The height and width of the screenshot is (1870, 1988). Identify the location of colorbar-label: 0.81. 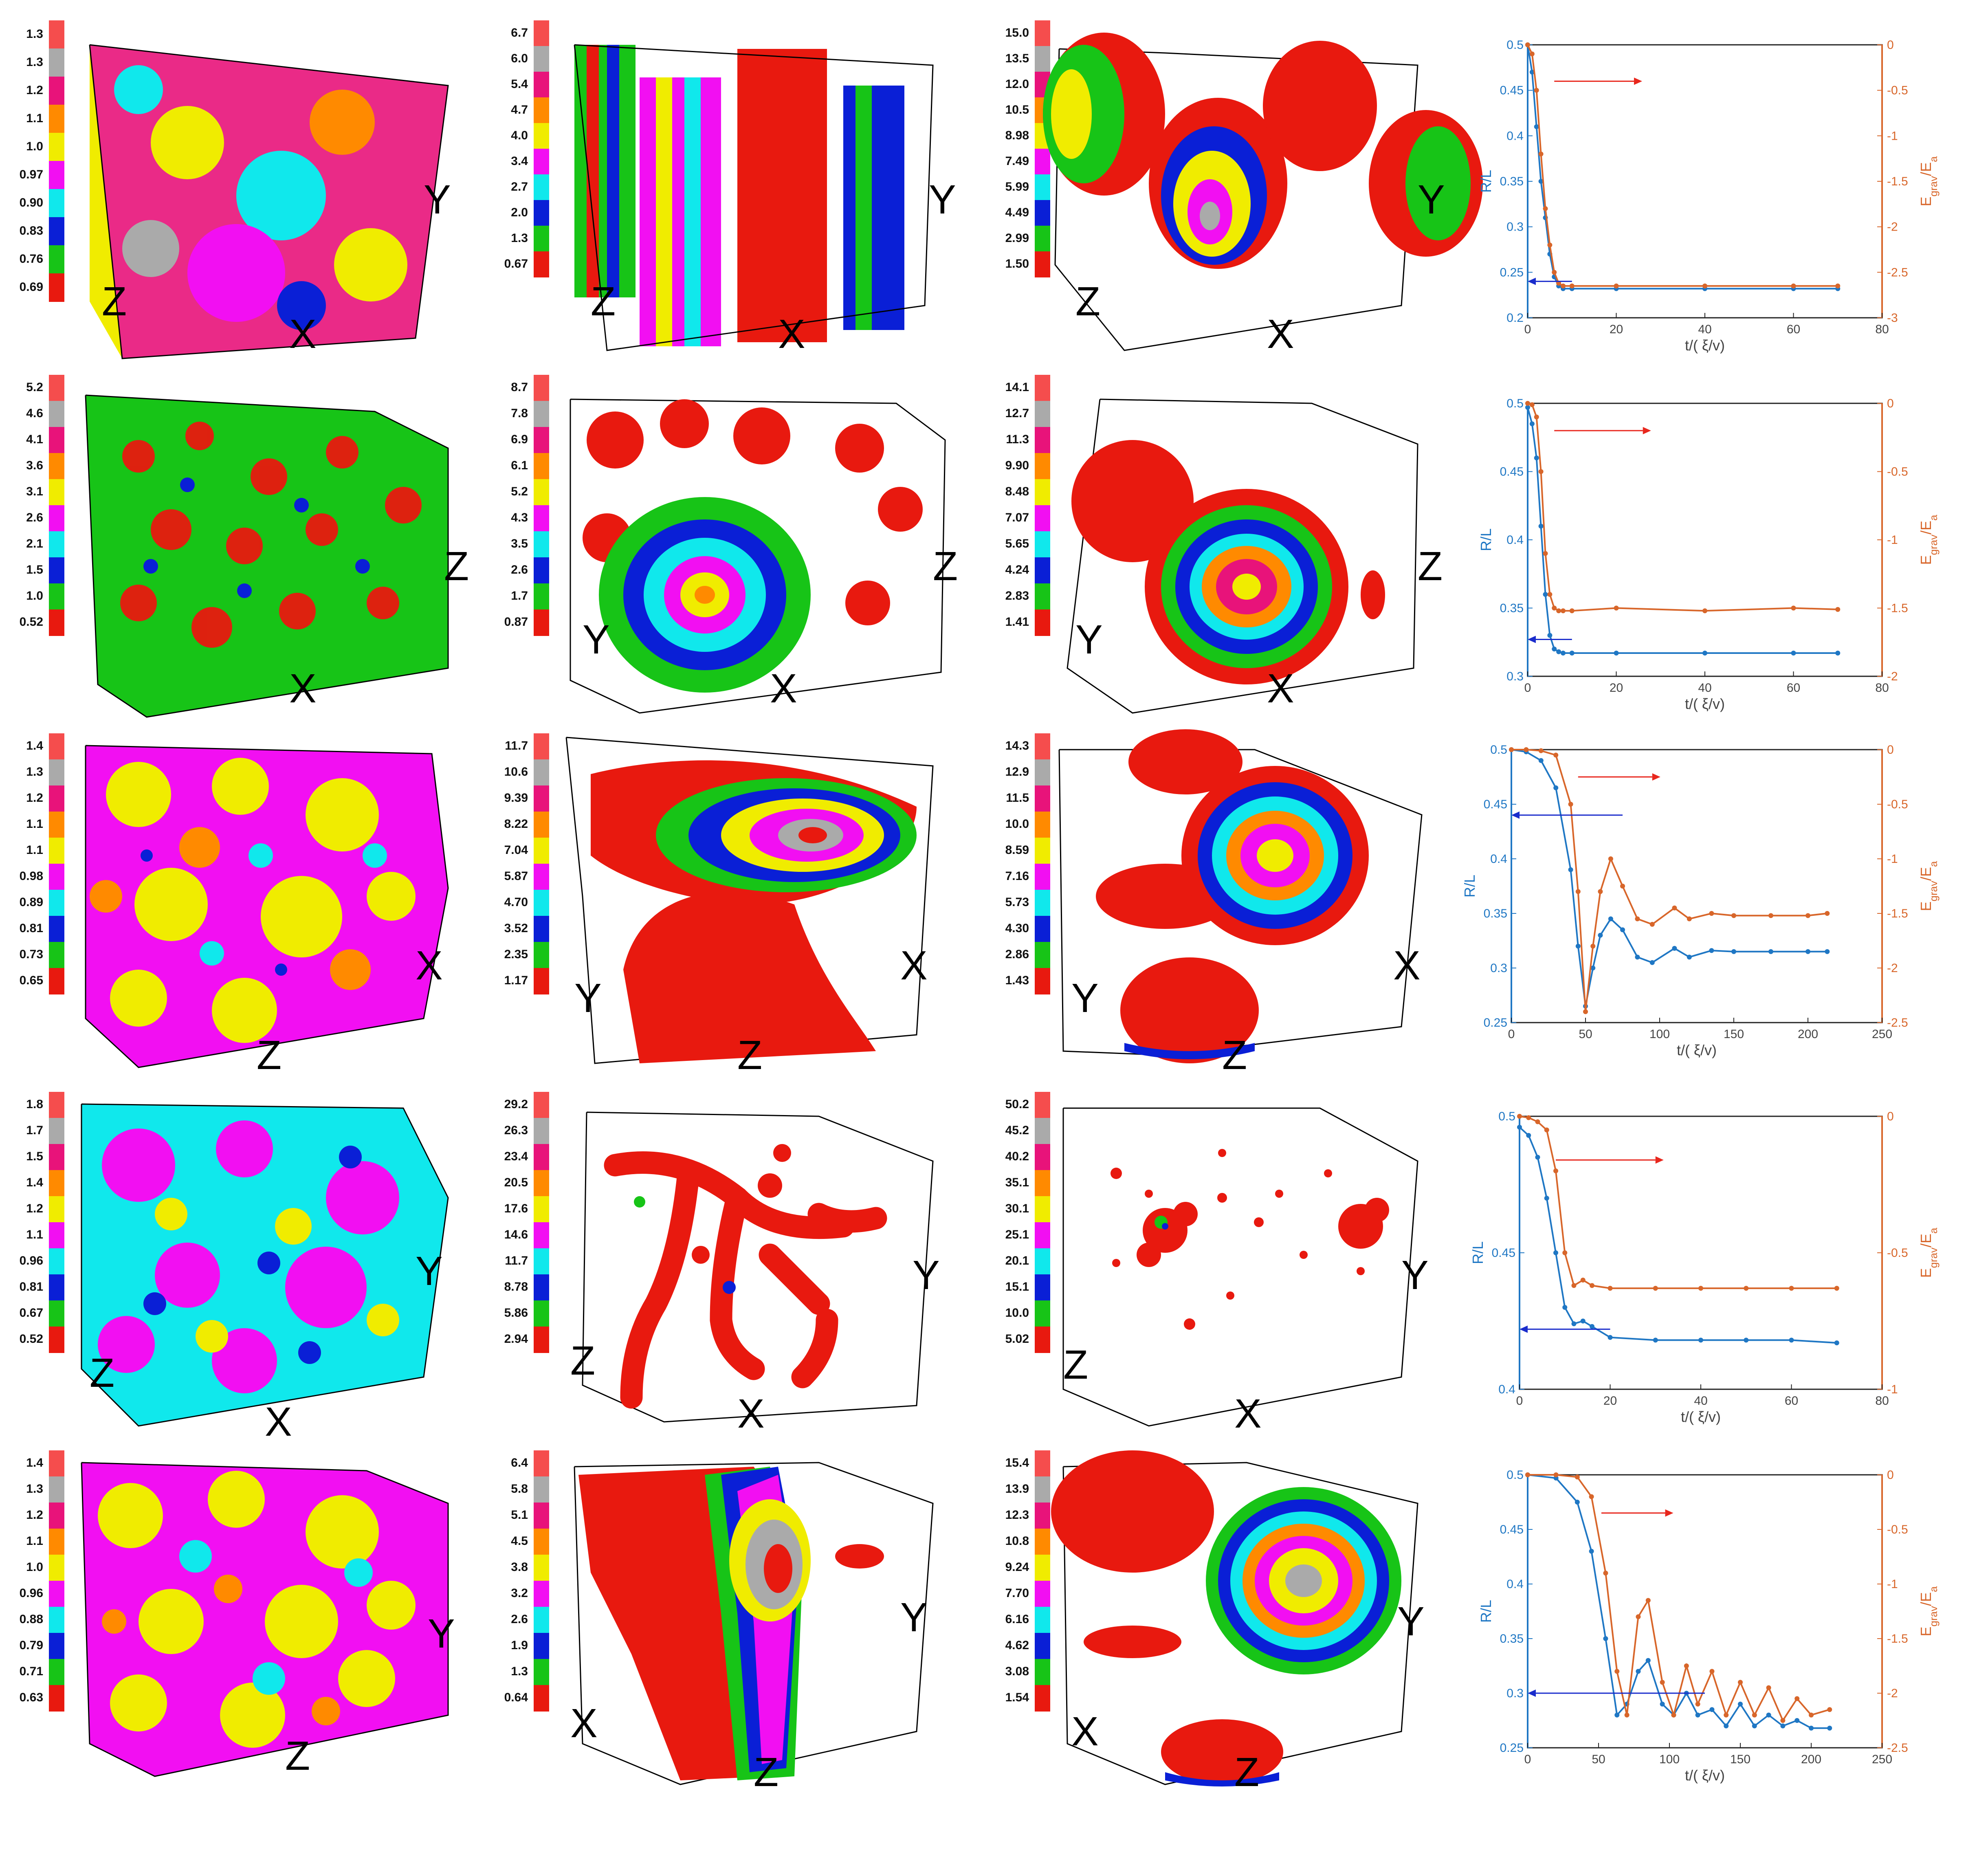
(31, 928).